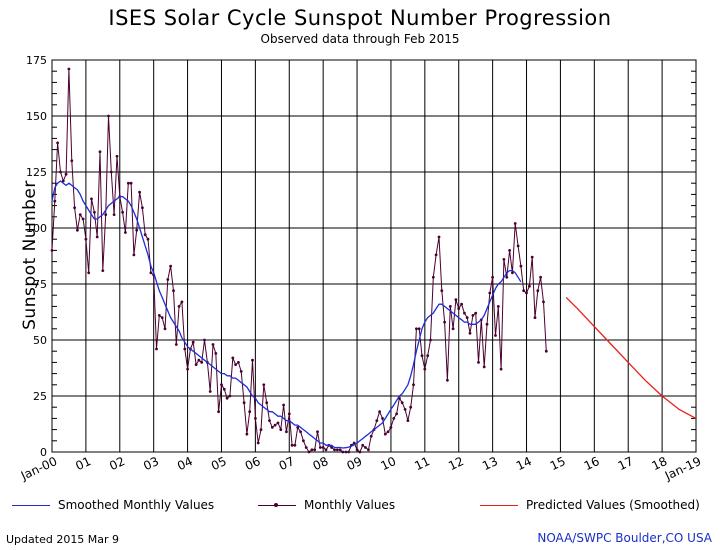 The image size is (720, 550). Describe the element at coordinates (613, 505) in the screenshot. I see `legend-predicted-label: Predicted Values (Smoothed)` at that location.